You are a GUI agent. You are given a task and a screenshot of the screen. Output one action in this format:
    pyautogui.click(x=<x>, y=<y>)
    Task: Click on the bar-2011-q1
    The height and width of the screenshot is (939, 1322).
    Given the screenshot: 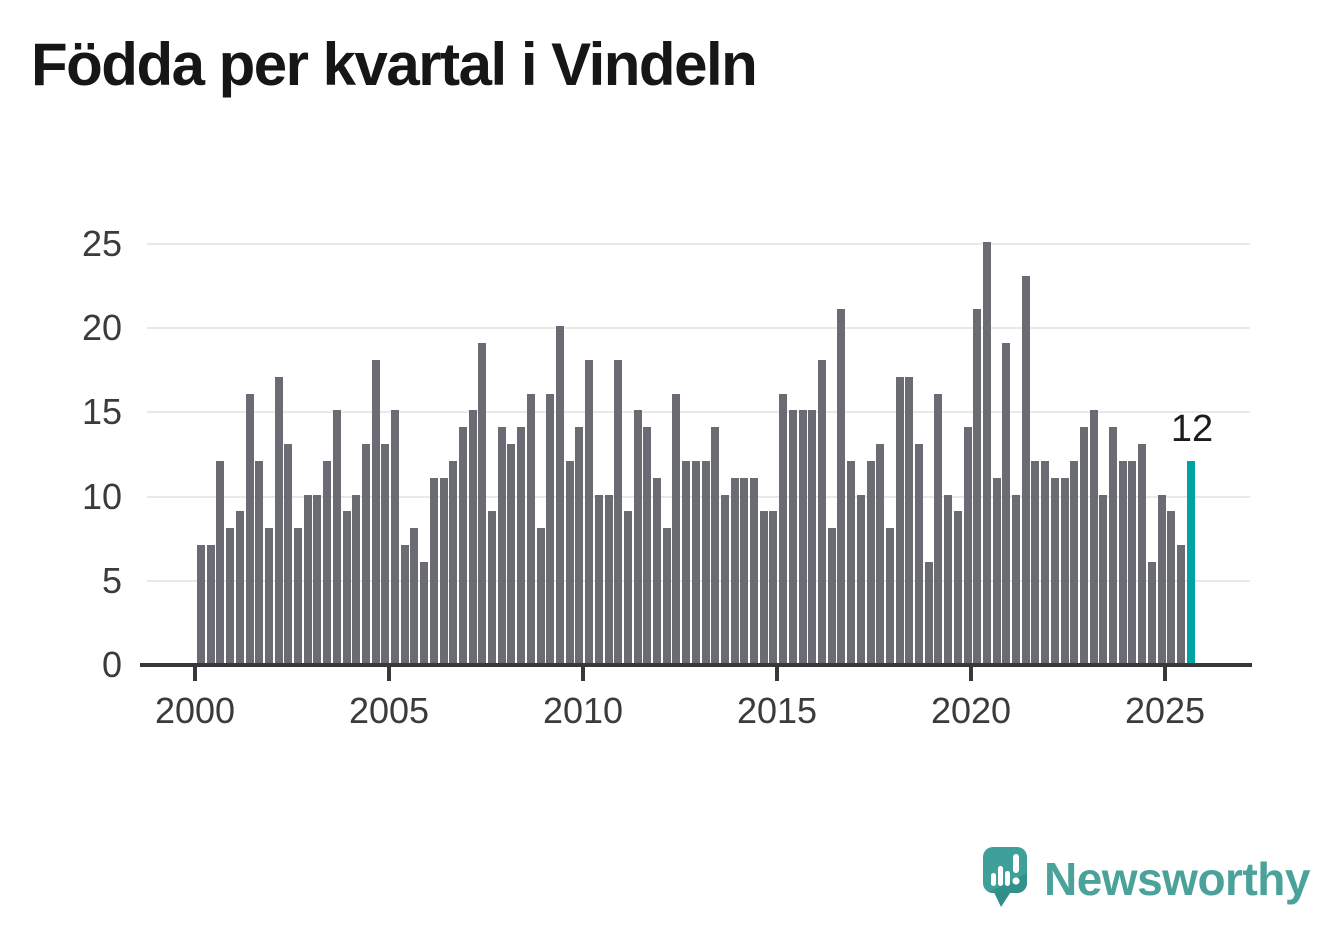 What is the action you would take?
    pyautogui.click(x=628, y=587)
    